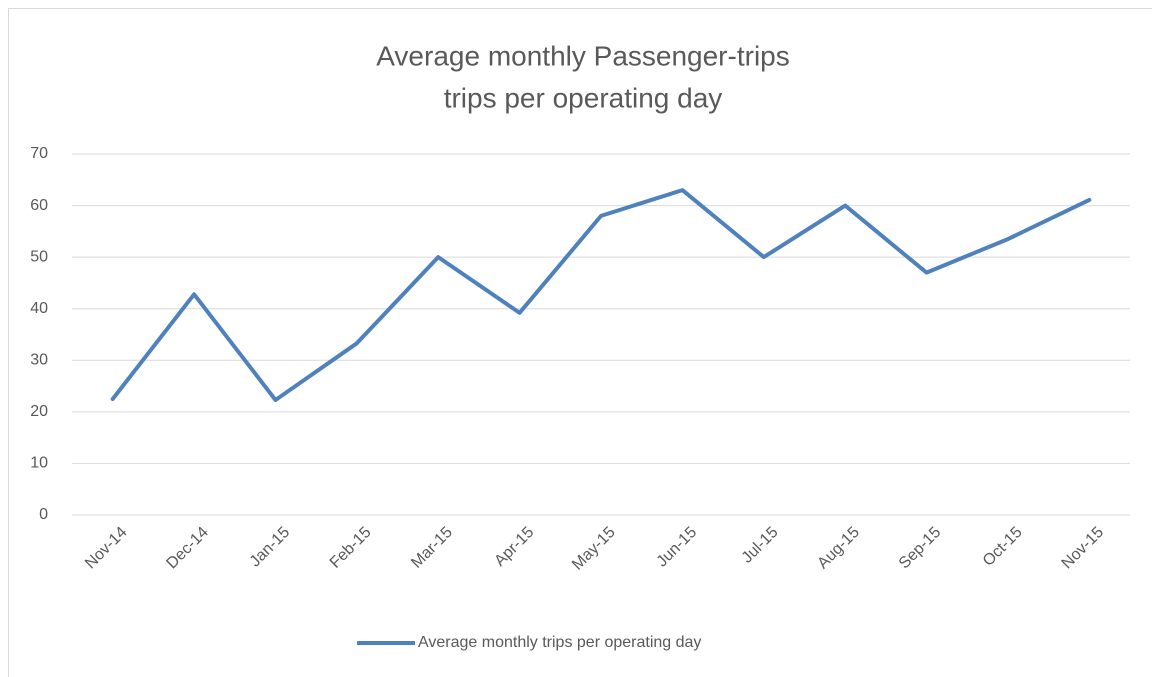  What do you see at coordinates (582, 55) in the screenshot?
I see `chart-title: Average monthly Passenger-trips` at bounding box center [582, 55].